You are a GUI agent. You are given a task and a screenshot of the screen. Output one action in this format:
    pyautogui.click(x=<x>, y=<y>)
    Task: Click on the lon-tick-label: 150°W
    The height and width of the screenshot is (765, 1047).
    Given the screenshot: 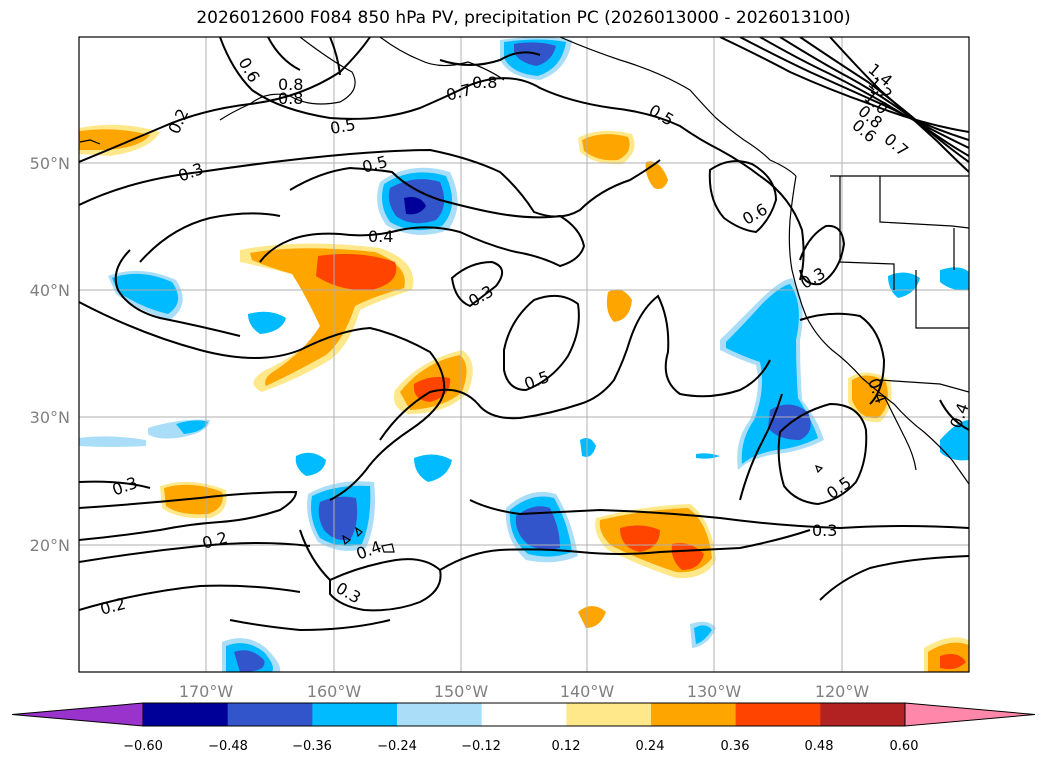 What is the action you would take?
    pyautogui.click(x=461, y=691)
    